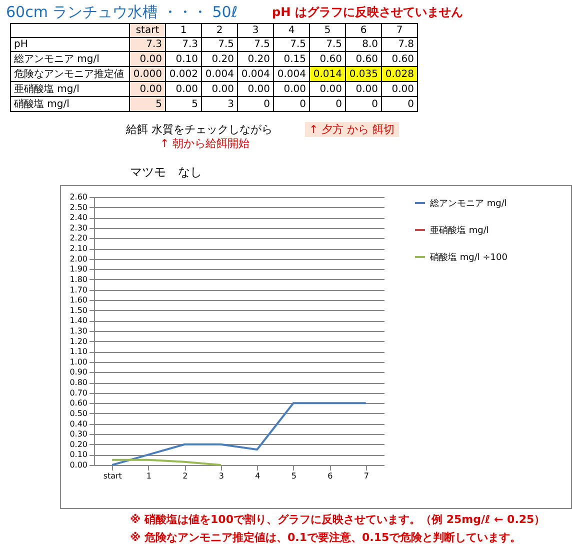  What do you see at coordinates (459, 230) in the screenshot?
I see `legend-label: 亜硝酸塩 mg/l` at bounding box center [459, 230].